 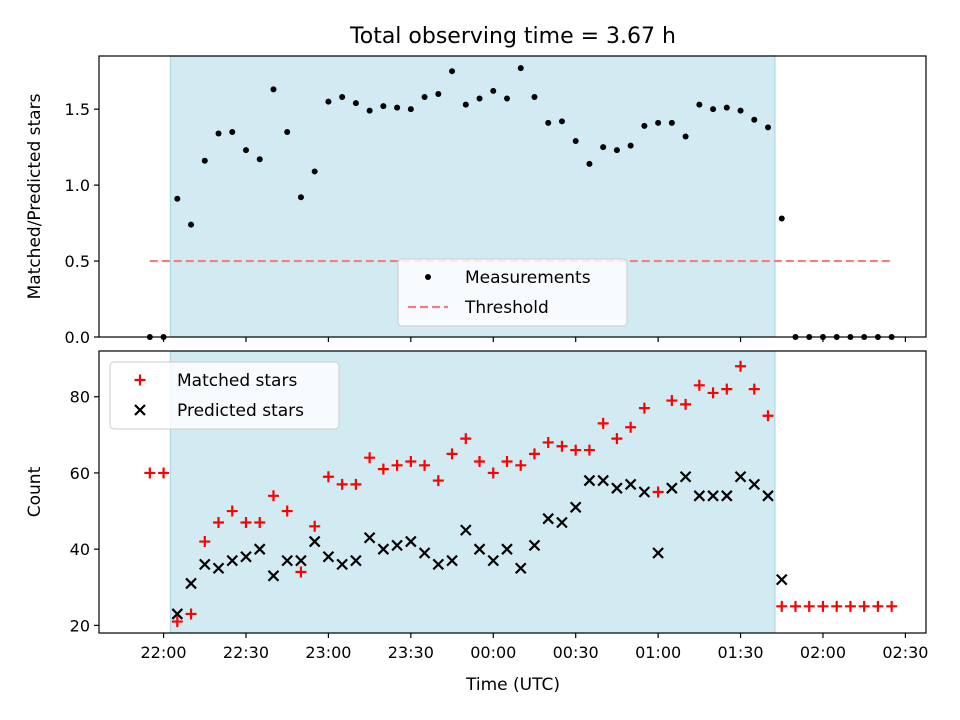 I want to click on y-tick-label: 20, so click(x=80, y=625).